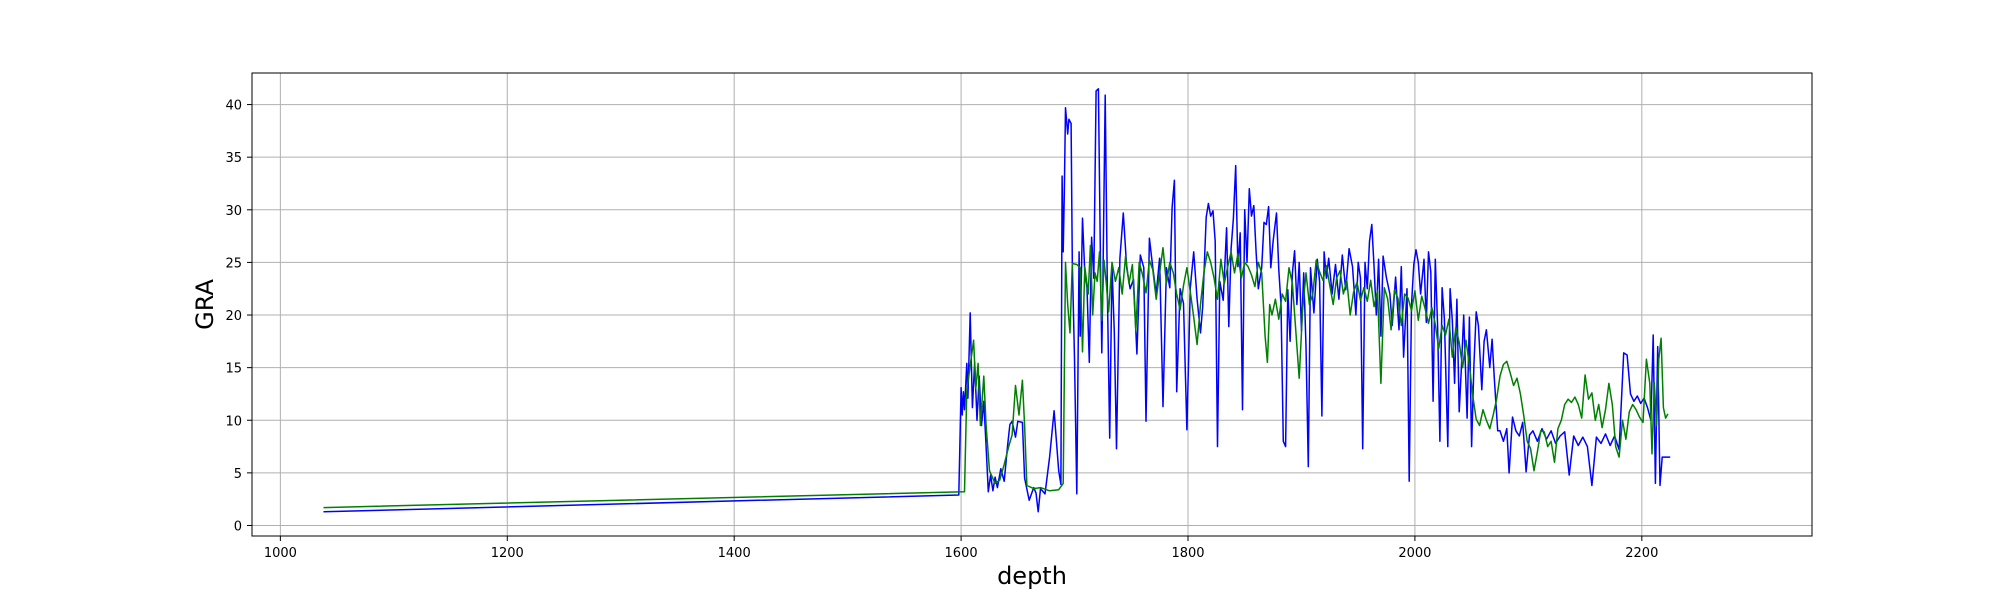 Image resolution: width=2000 pixels, height=600 pixels. What do you see at coordinates (233, 421) in the screenshot?
I see `y-tick-label: 10` at bounding box center [233, 421].